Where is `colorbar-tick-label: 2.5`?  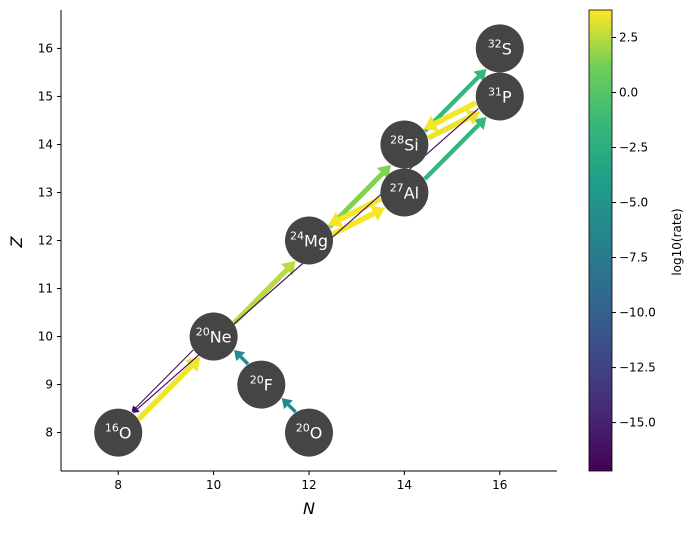
colorbar-tick-label: 2.5 is located at coordinates (628, 38).